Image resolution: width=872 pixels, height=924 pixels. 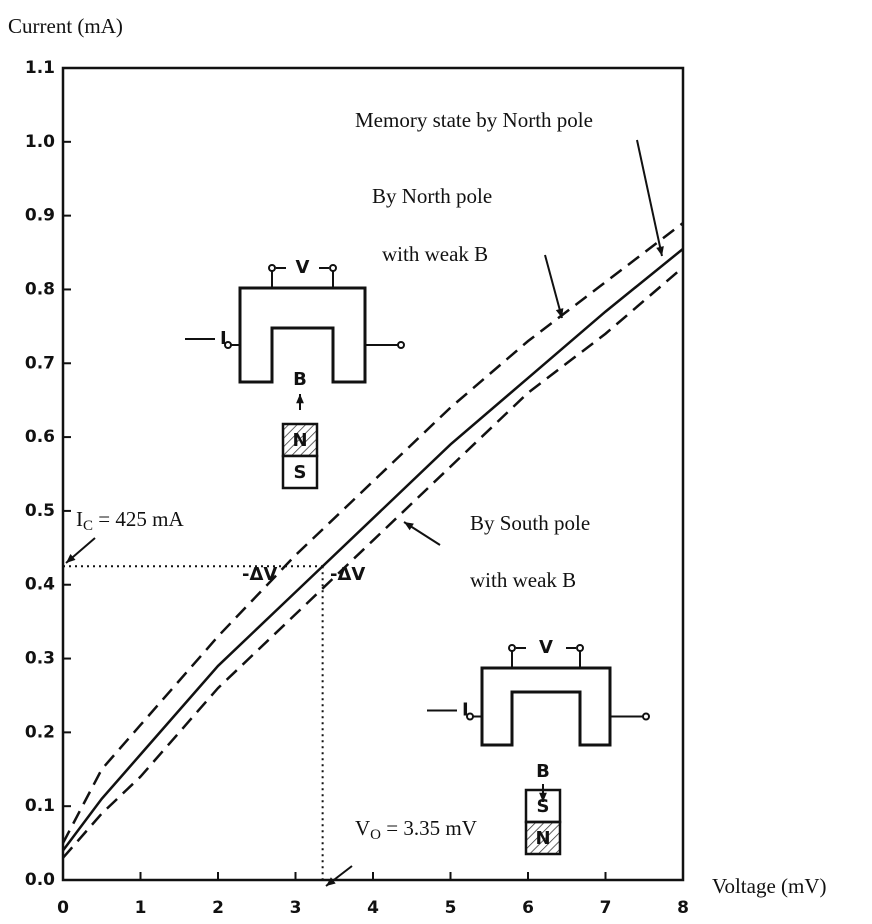 I want to click on y-tick-label: 0.2, so click(x=40, y=732).